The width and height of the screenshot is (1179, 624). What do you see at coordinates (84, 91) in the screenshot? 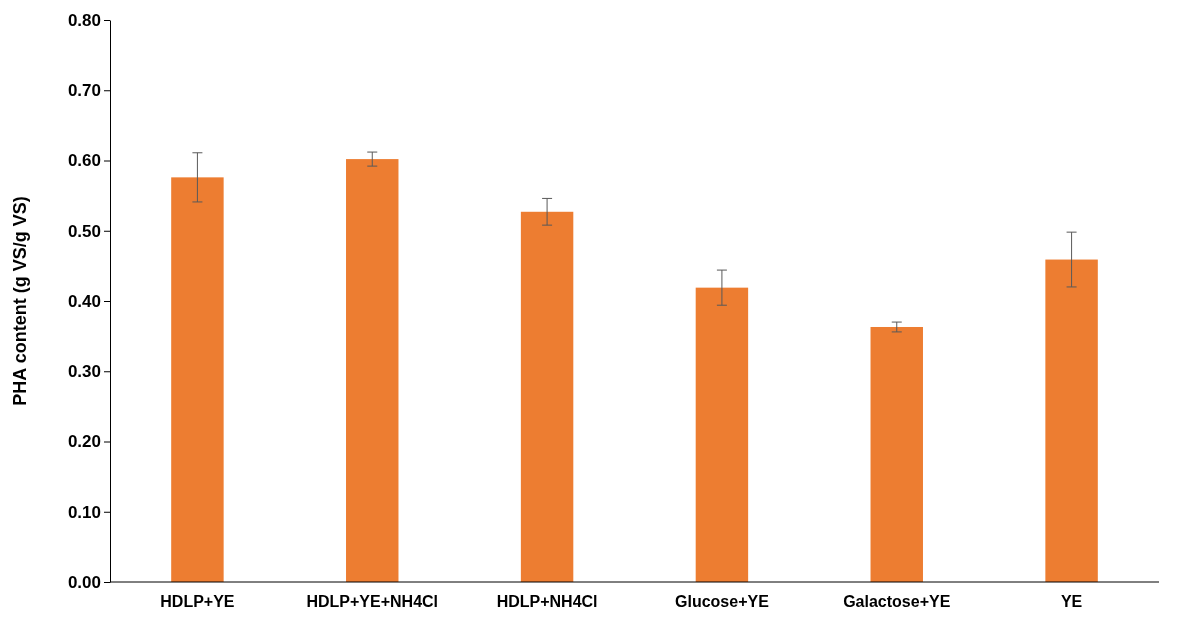
I see `y-tick-label: 0.70` at bounding box center [84, 91].